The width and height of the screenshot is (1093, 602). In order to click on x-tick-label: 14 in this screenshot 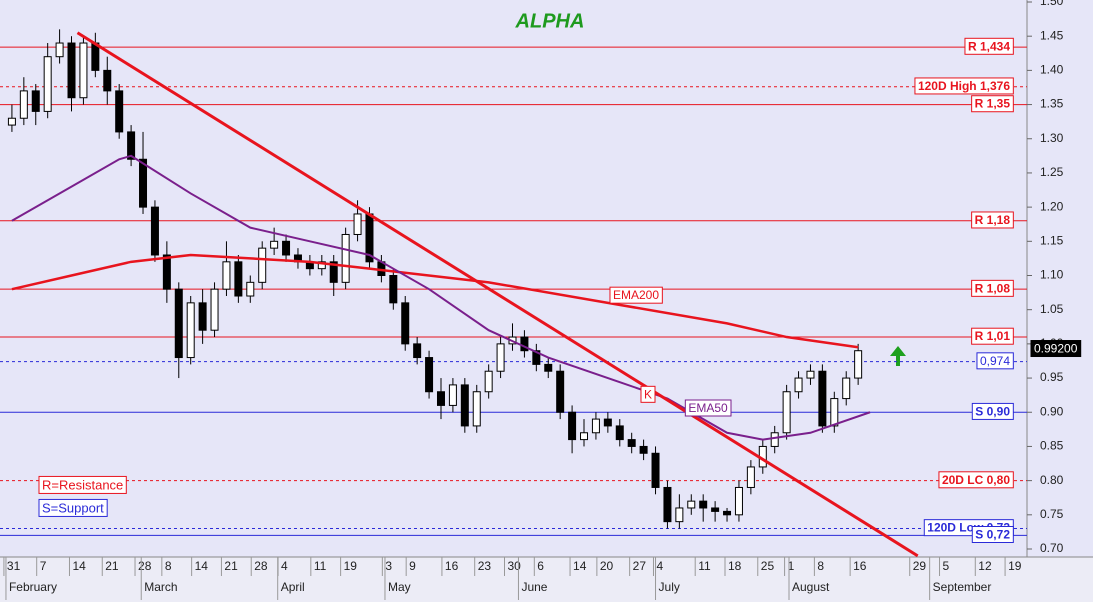, I will do `click(202, 566)`.